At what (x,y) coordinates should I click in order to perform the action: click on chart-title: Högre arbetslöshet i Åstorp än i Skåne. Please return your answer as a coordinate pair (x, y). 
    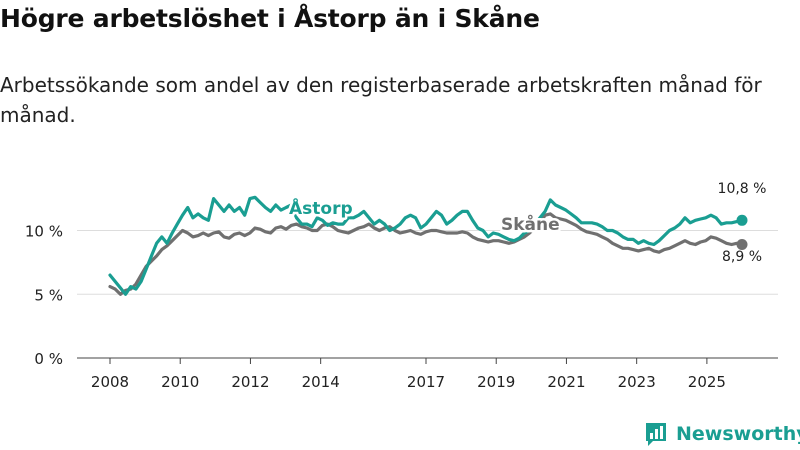
    Looking at the image, I should click on (270, 18).